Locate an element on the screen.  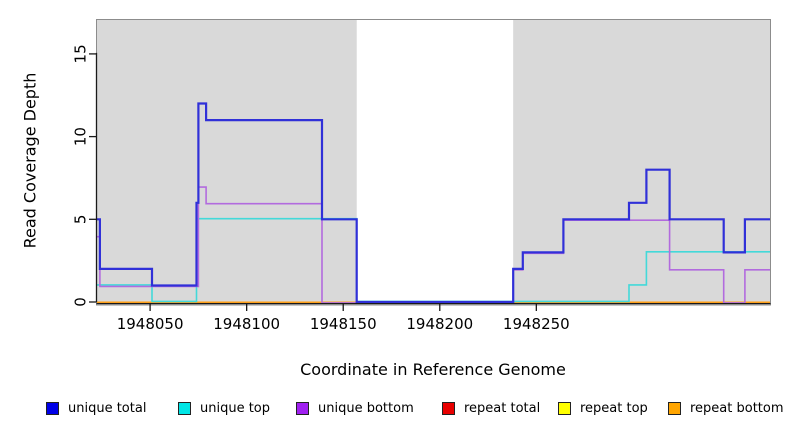
x-axis-title: Coordinate in Reference Genome is located at coordinates (433, 369).